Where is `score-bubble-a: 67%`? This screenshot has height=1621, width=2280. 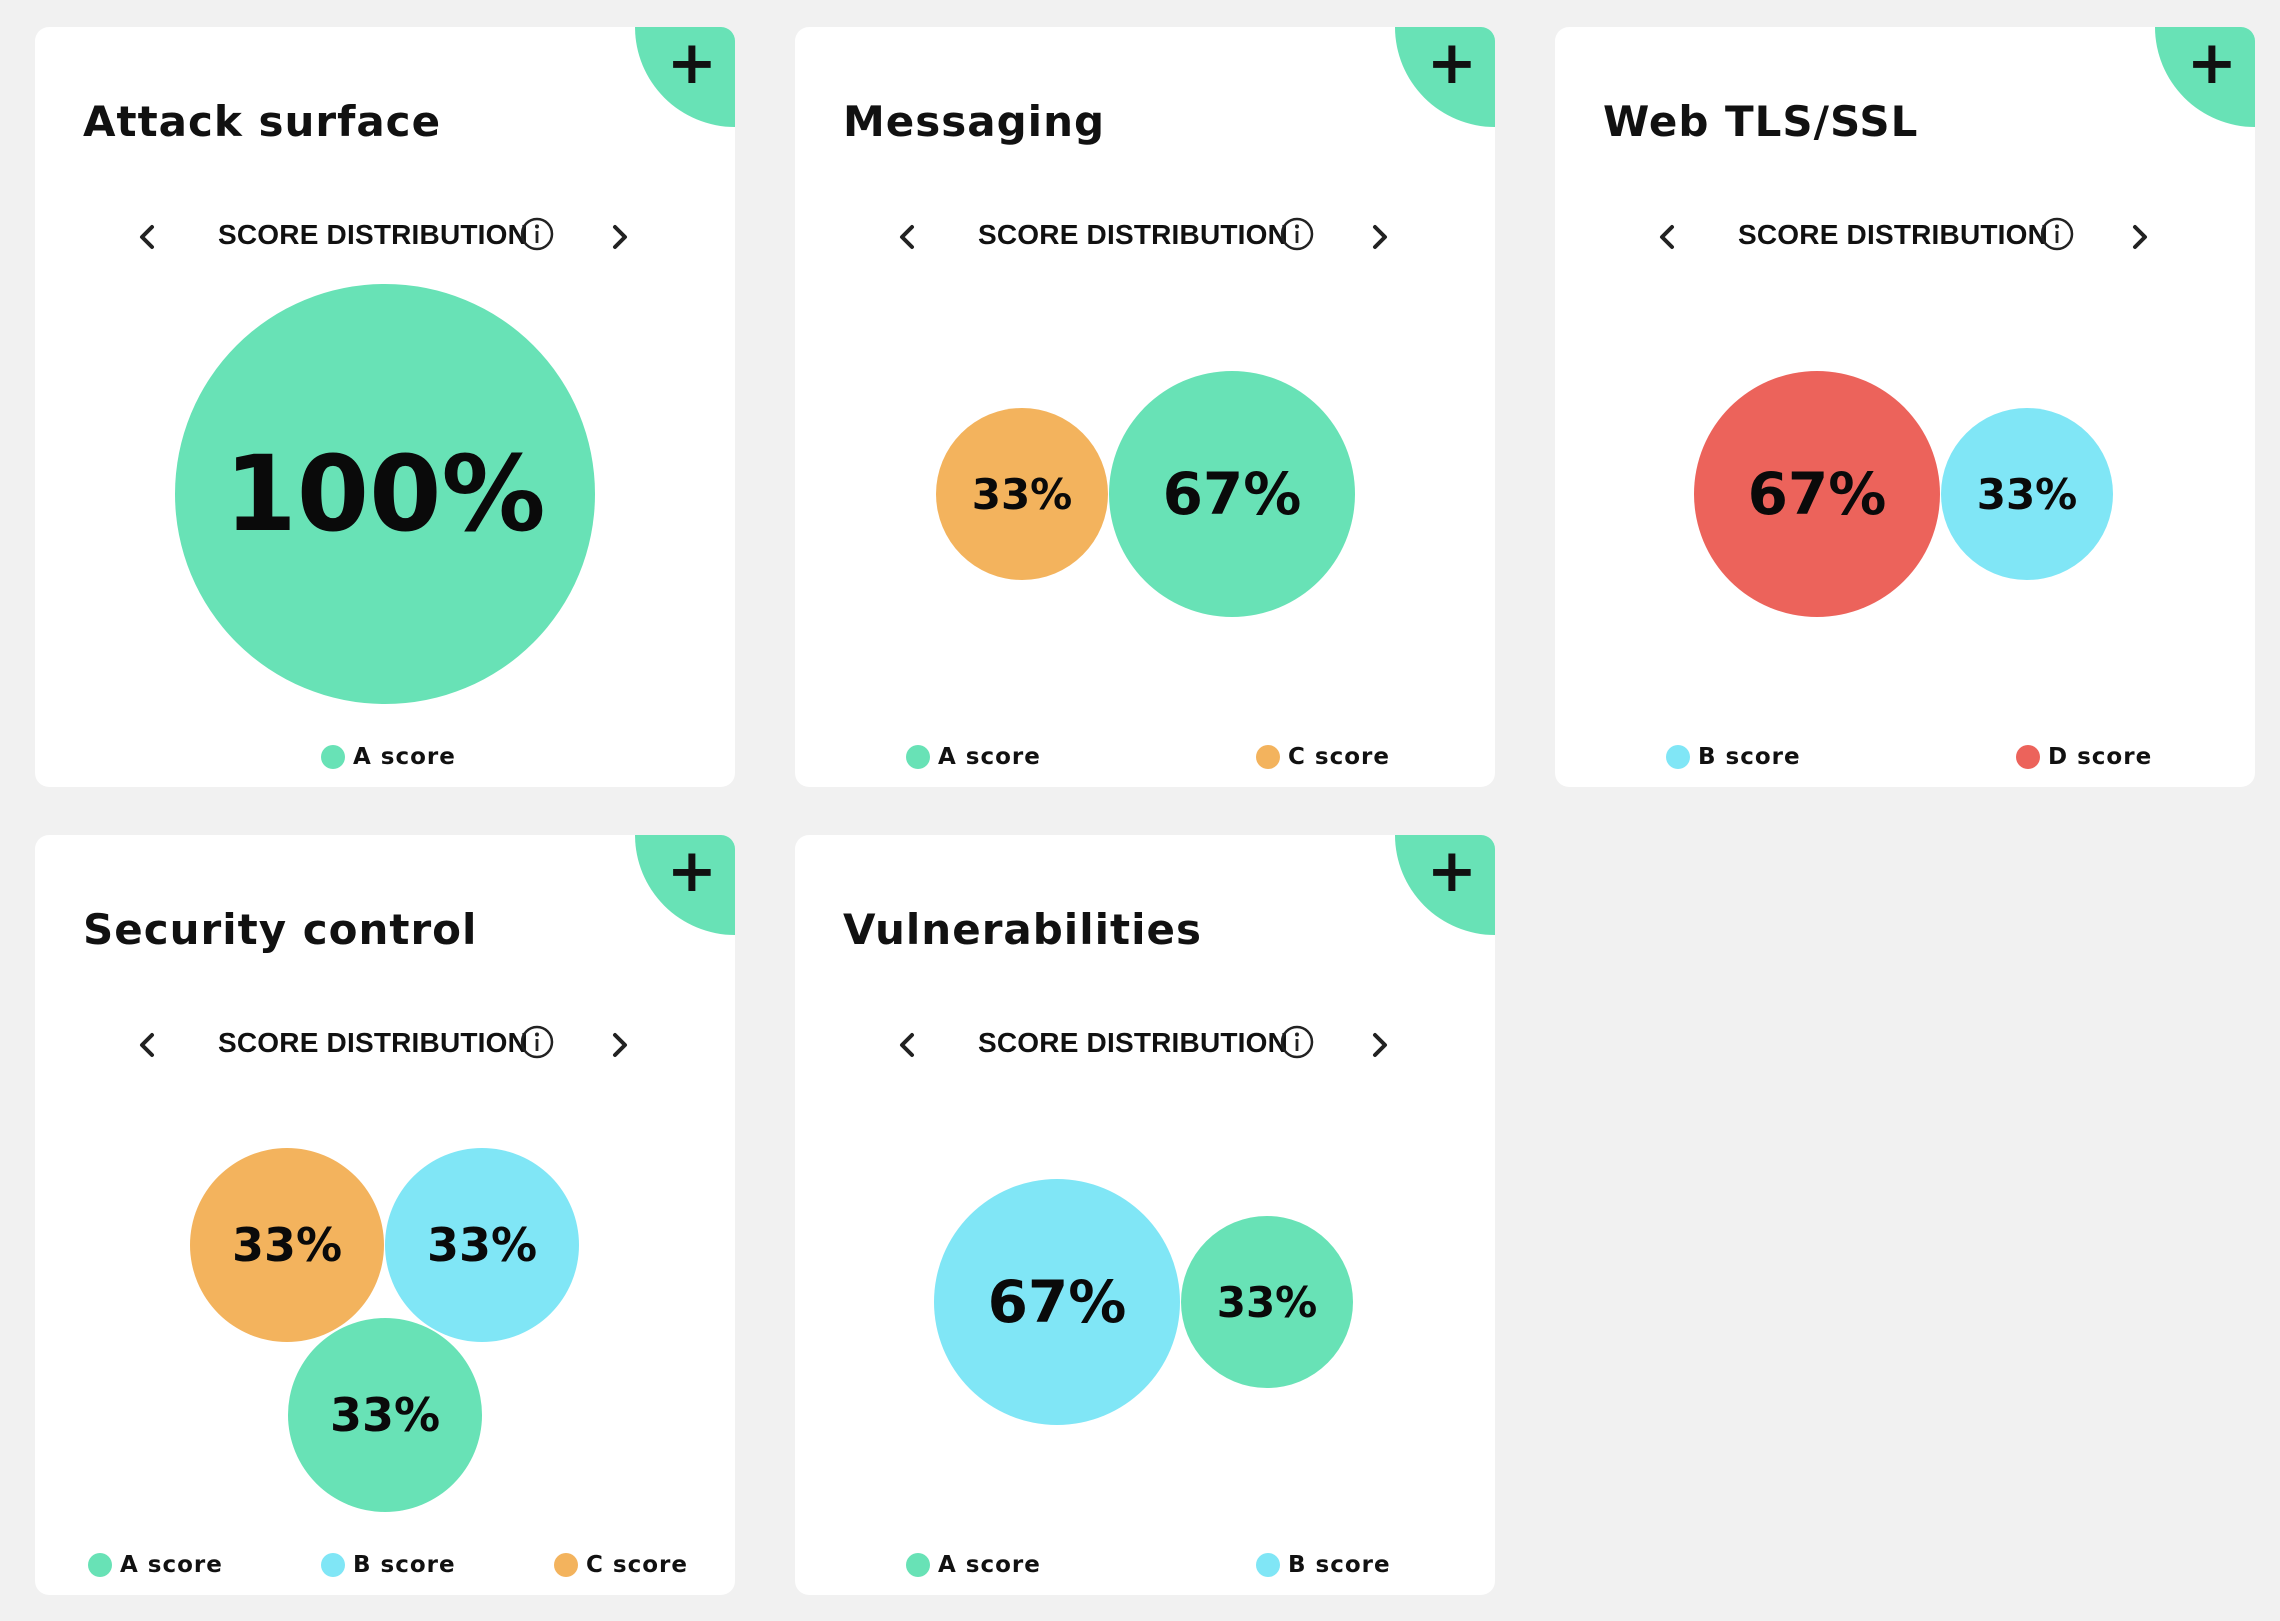 score-bubble-a: 67% is located at coordinates (1232, 494).